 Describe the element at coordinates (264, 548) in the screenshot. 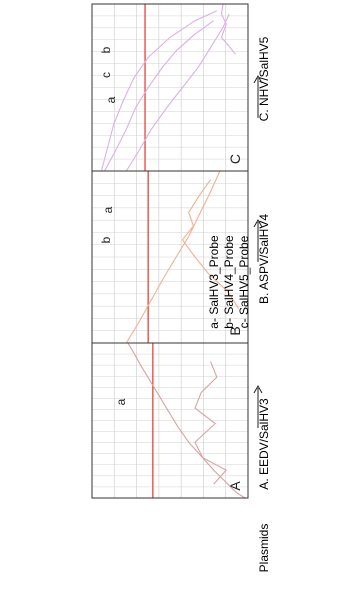

I see `plasmids-label: Plasmids` at that location.